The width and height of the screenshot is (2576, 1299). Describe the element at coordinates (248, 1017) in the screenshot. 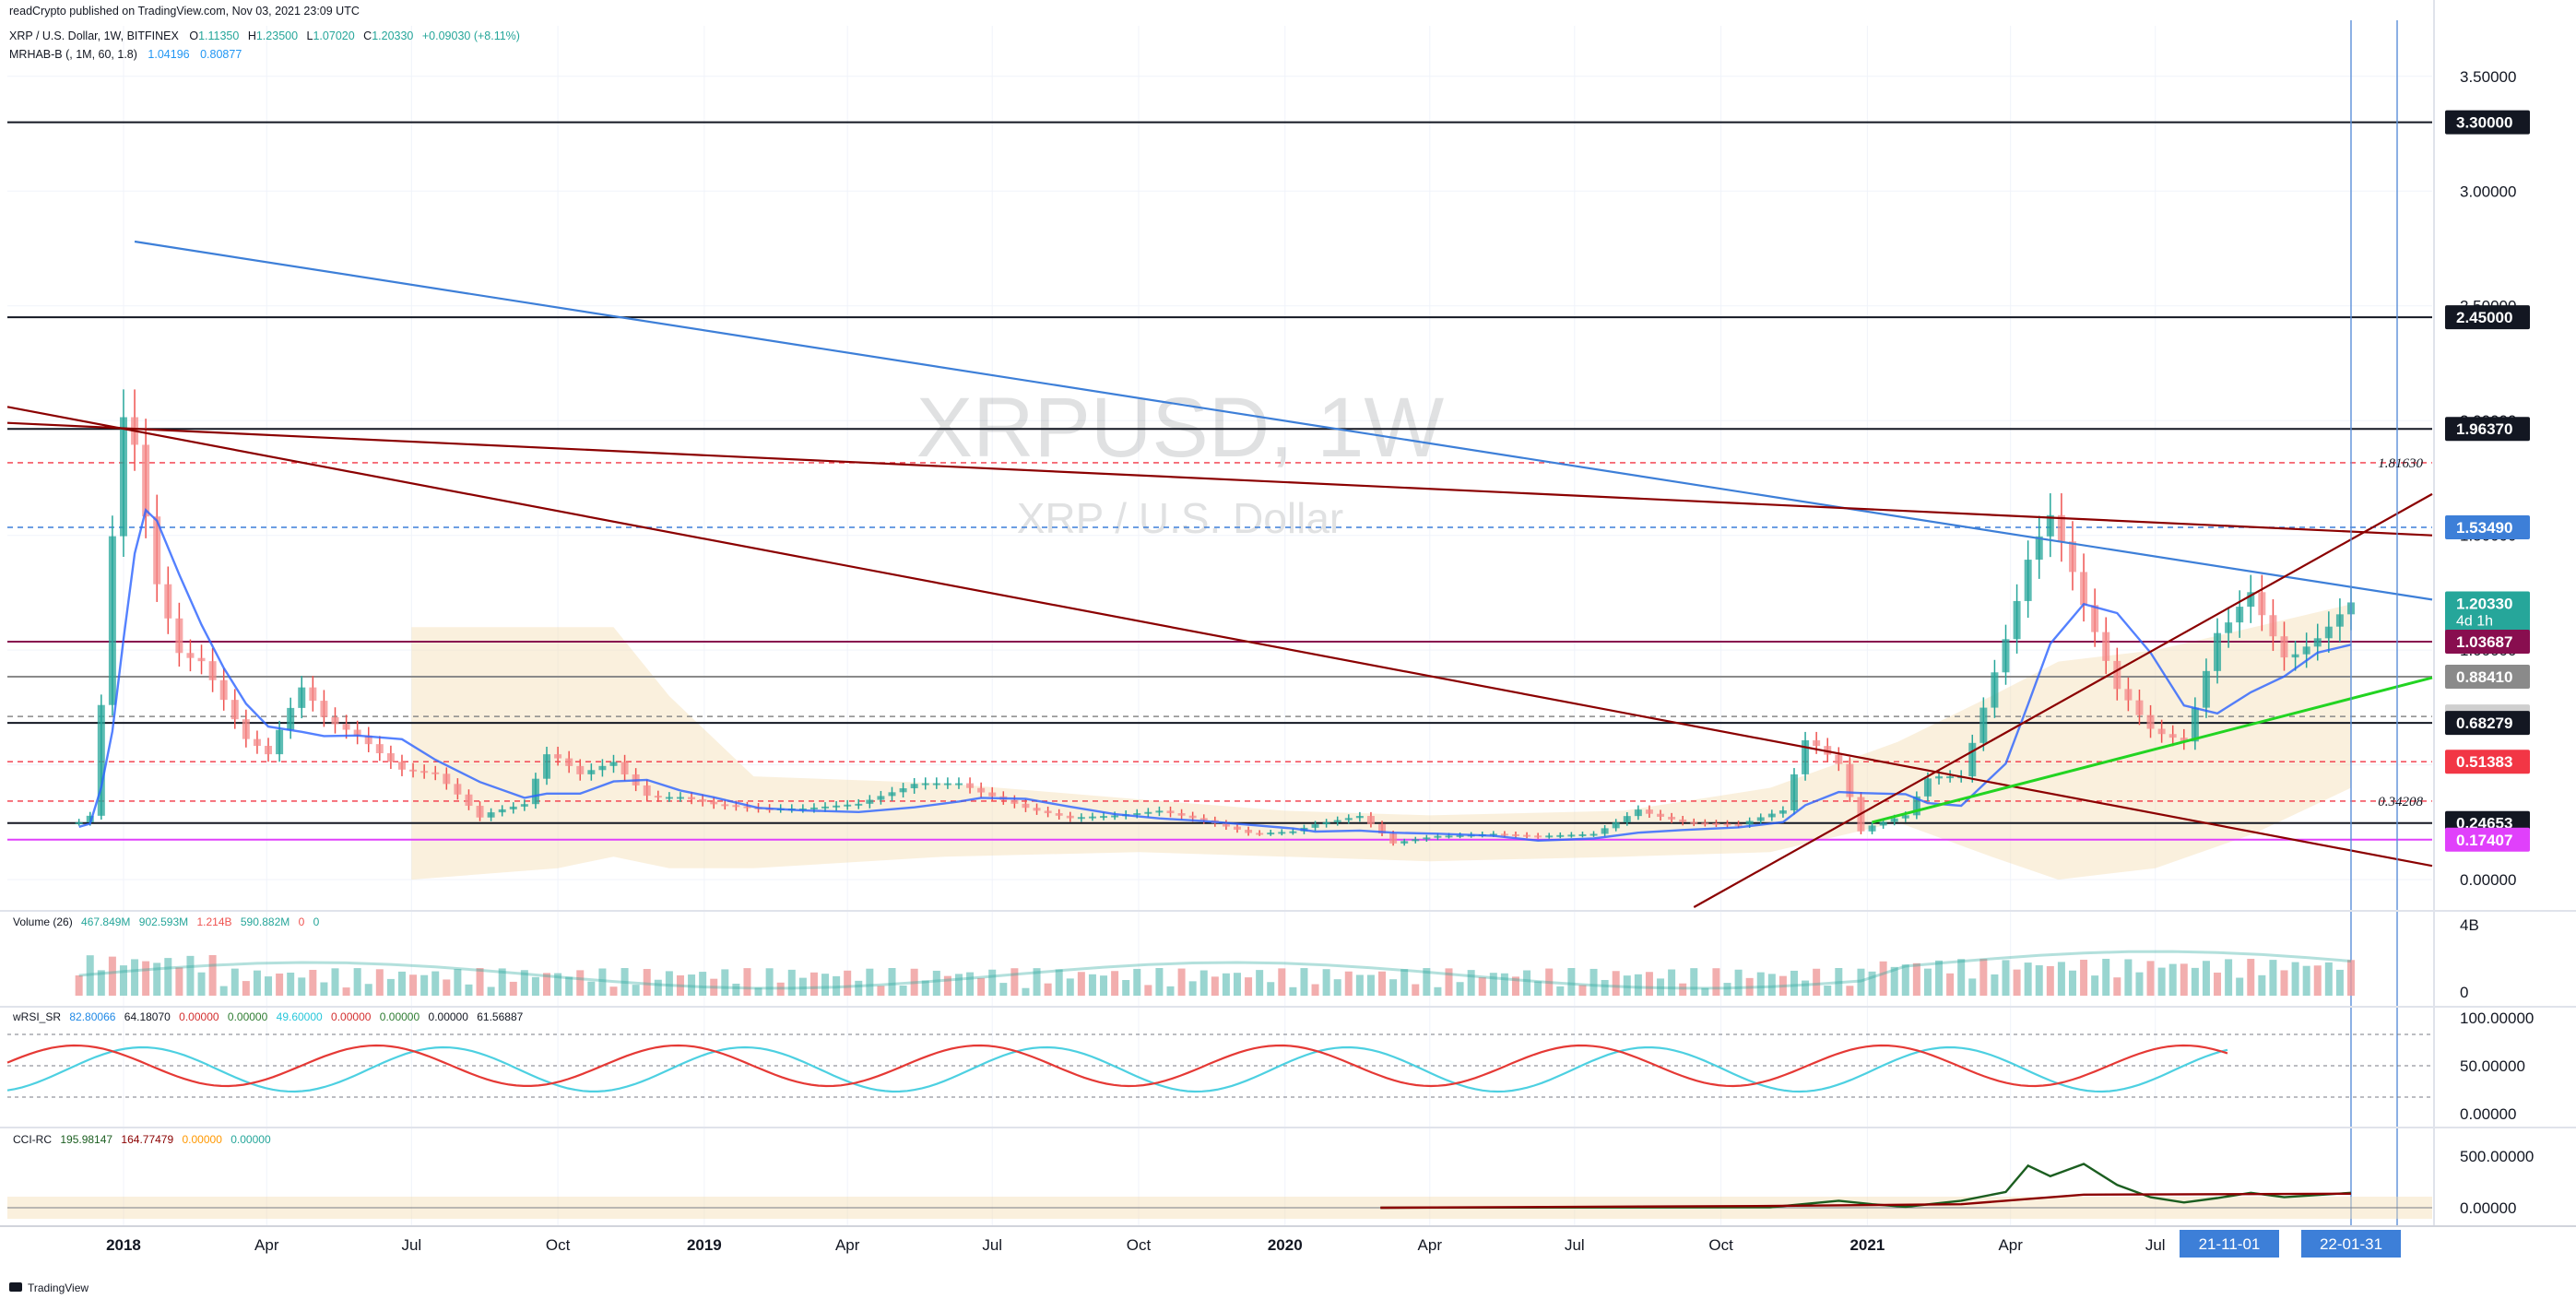

I see `rsi-value-4: 0.00000` at that location.